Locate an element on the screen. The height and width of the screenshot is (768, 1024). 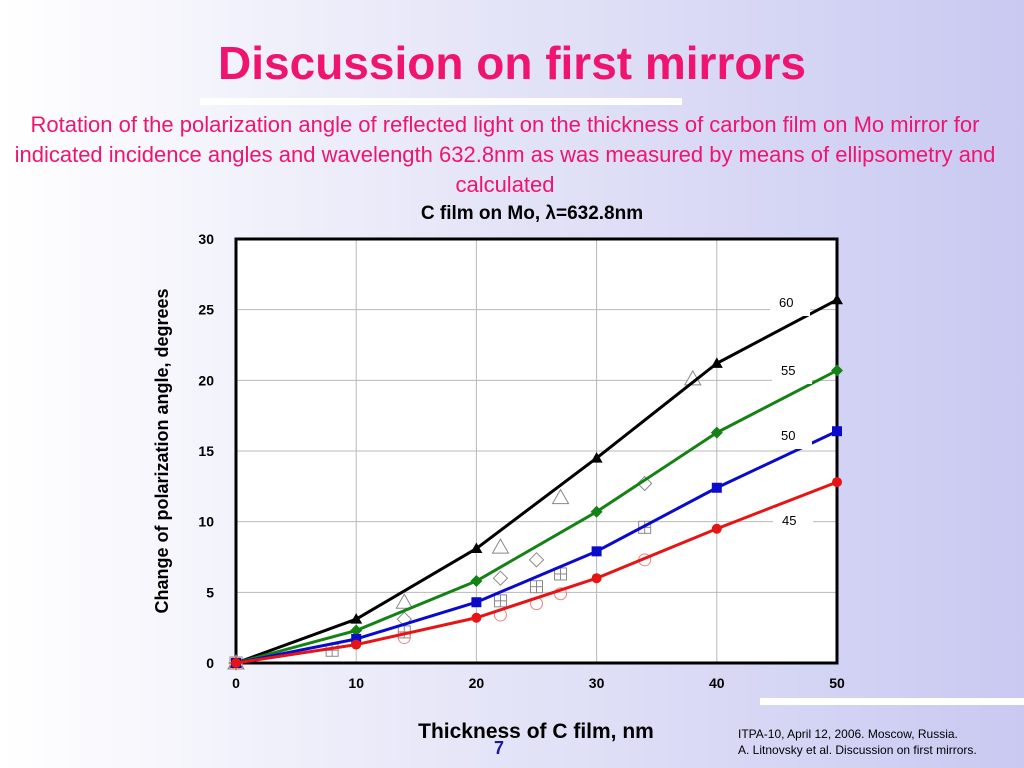
series-label-60: 60 is located at coordinates (786, 302).